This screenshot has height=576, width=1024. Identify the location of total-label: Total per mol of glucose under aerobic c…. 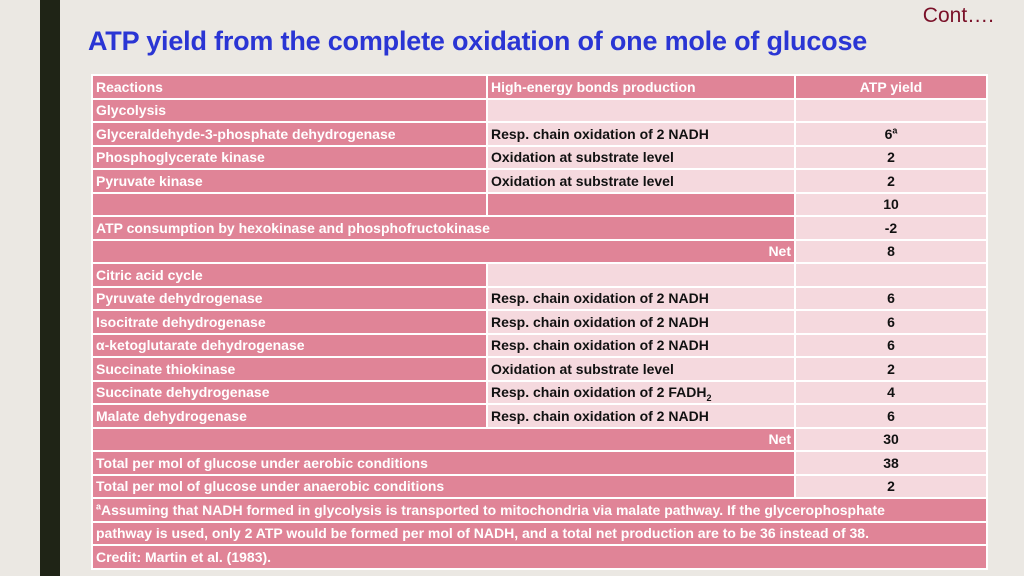
(443, 463).